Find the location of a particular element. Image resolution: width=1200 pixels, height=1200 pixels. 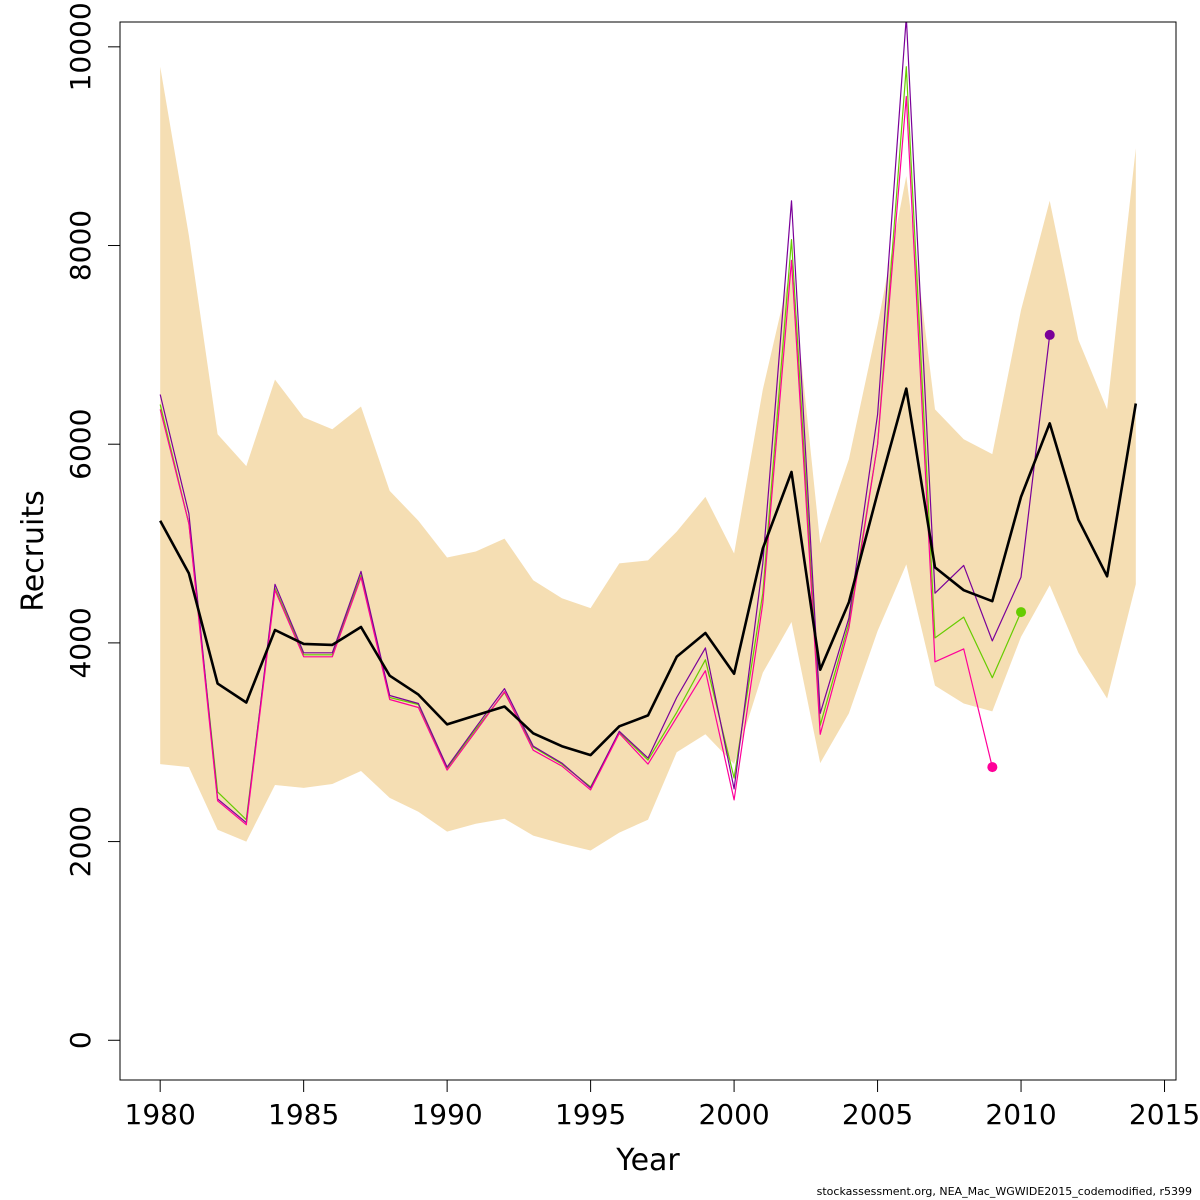

x-axis-title: Year is located at coordinates (647, 1160).